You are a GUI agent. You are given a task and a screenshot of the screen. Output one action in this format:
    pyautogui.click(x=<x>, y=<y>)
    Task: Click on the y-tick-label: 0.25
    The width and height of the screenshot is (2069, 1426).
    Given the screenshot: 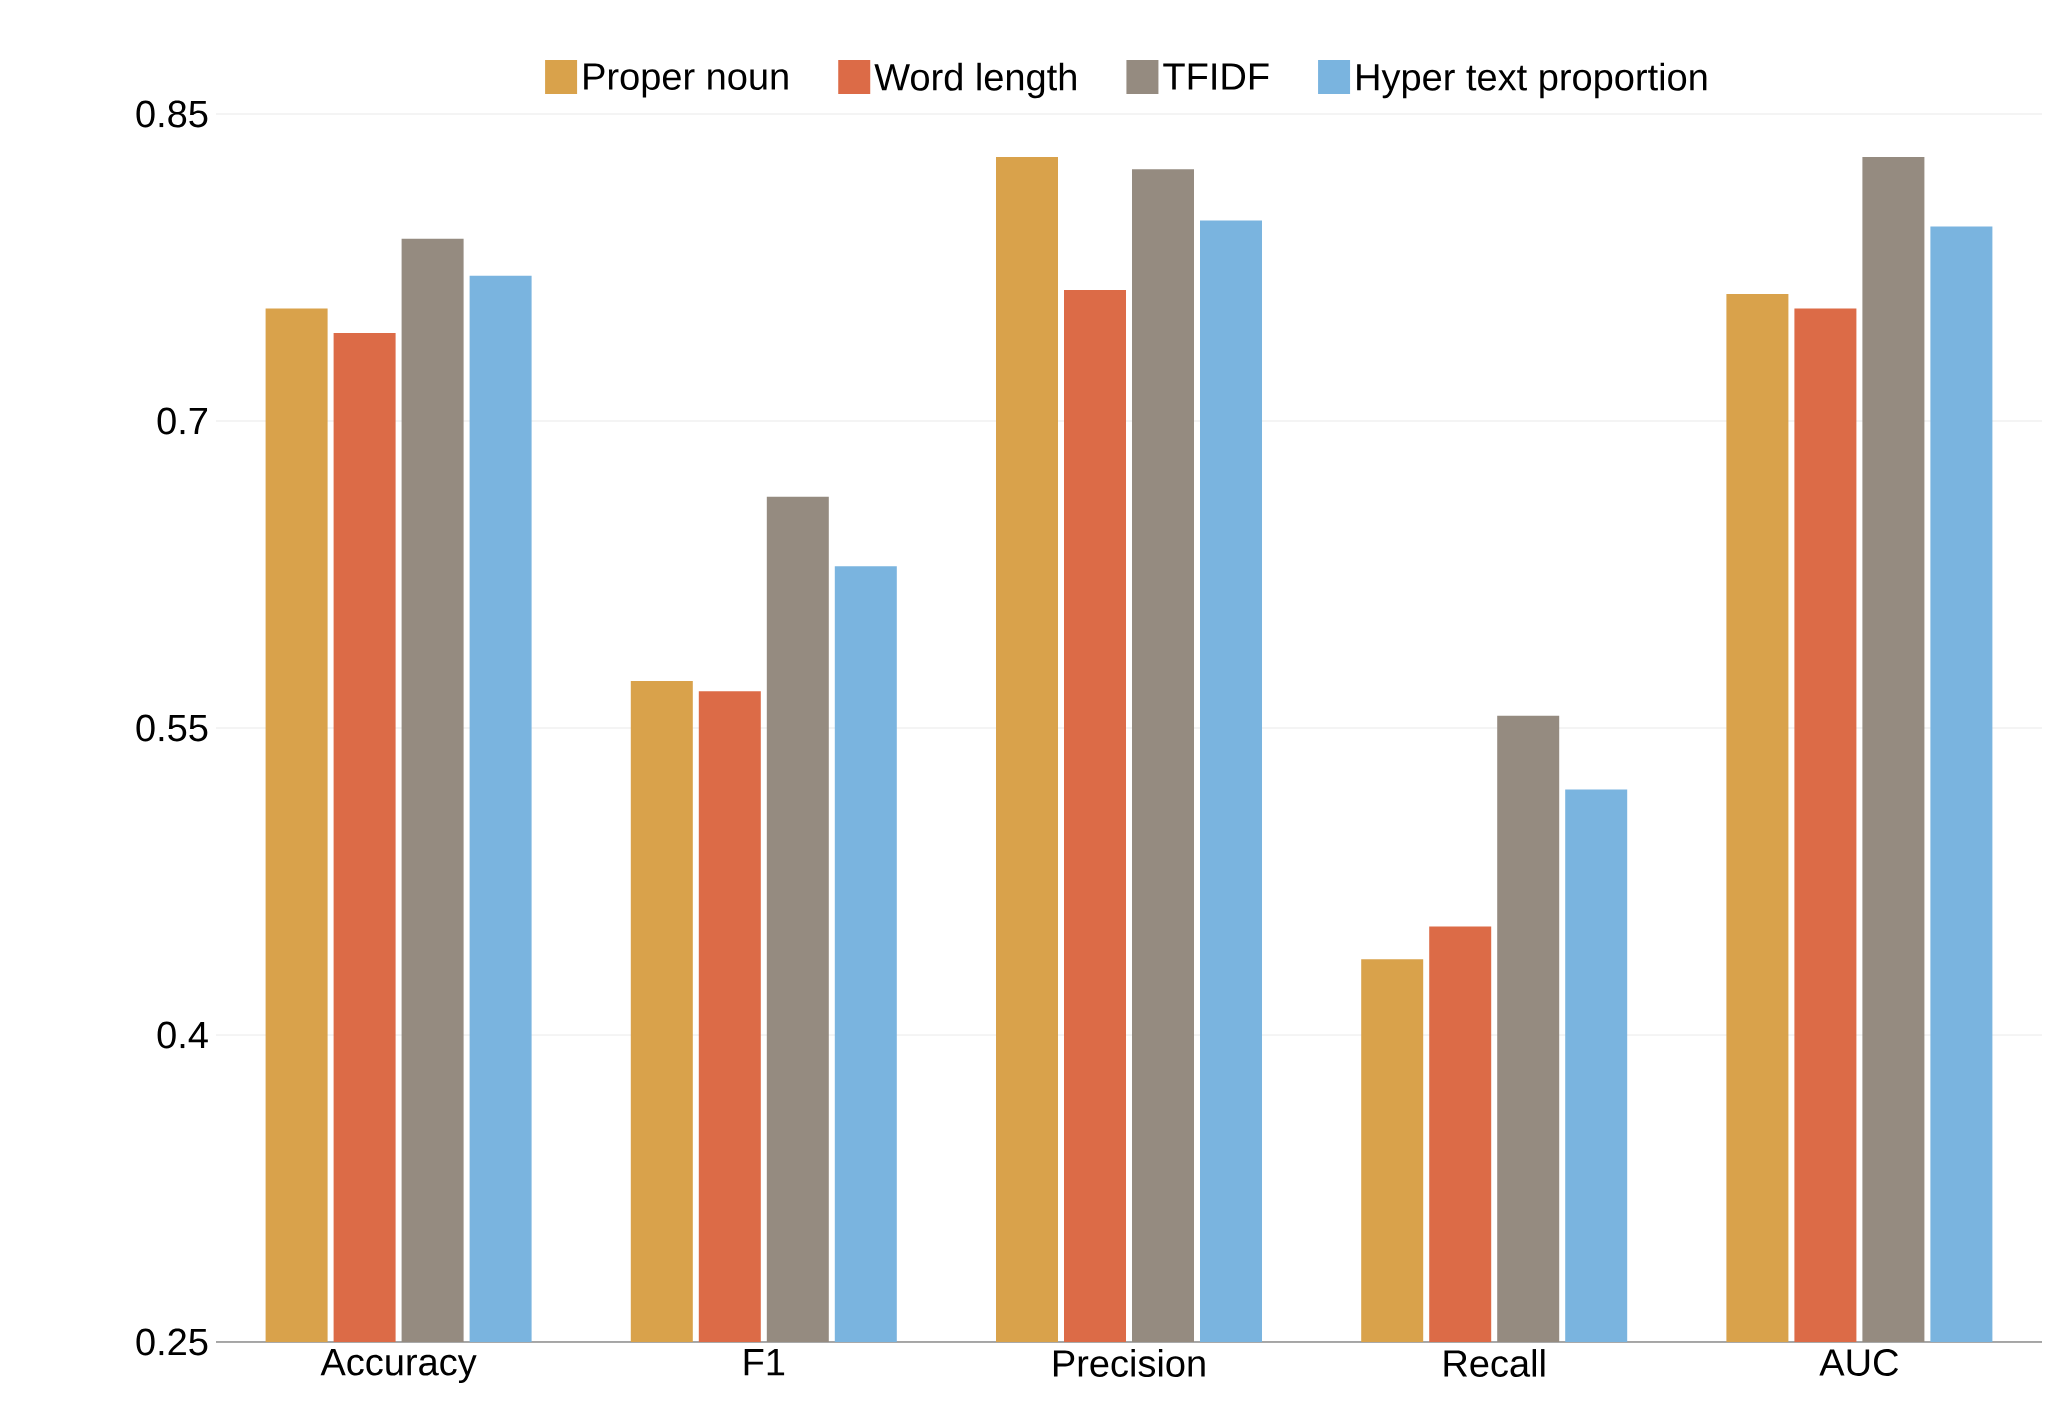 What is the action you would take?
    pyautogui.click(x=172, y=1342)
    